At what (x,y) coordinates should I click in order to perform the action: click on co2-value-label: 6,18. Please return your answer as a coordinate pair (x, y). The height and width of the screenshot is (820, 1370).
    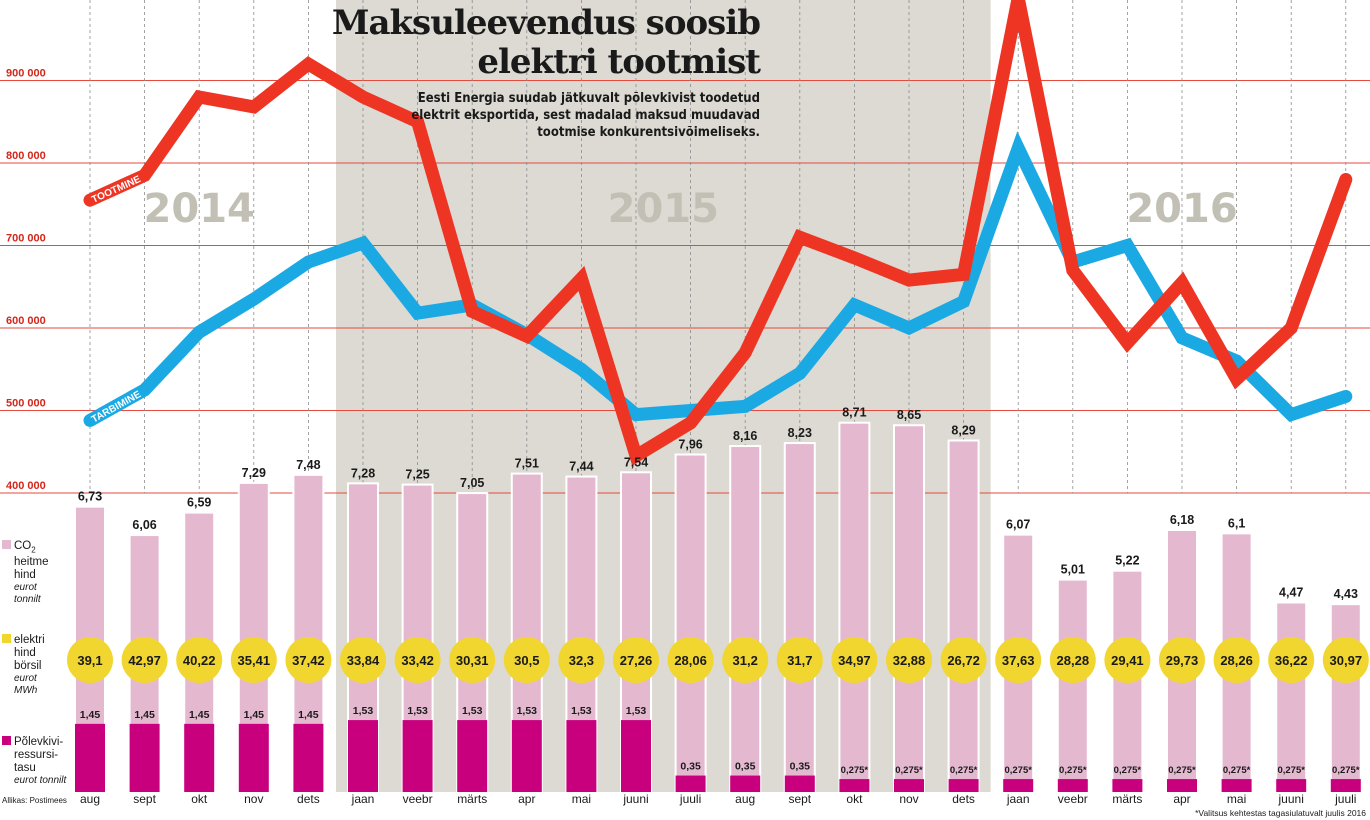
    Looking at the image, I should click on (1182, 520).